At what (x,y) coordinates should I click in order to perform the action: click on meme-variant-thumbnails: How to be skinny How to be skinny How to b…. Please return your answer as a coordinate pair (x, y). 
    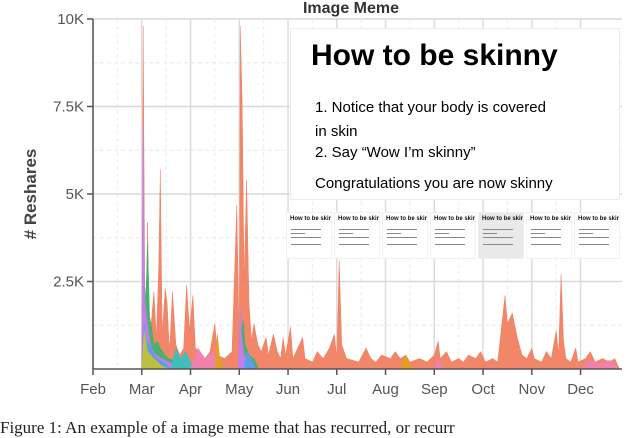
    Looking at the image, I should click on (454, 236).